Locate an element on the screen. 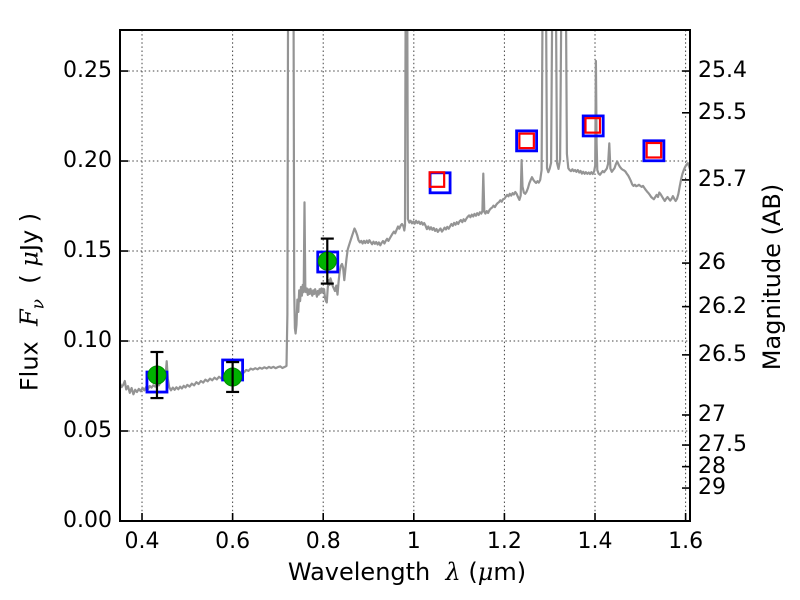 This screenshot has width=800, height=600. nu-subscript: ν is located at coordinates (38, 304).